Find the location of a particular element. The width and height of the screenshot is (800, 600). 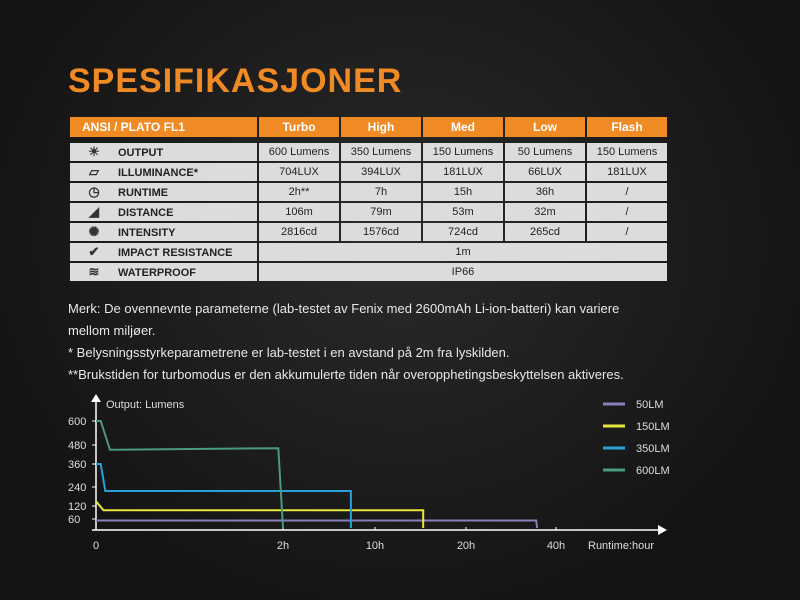

series-line-600LM is located at coordinates (190, 474).